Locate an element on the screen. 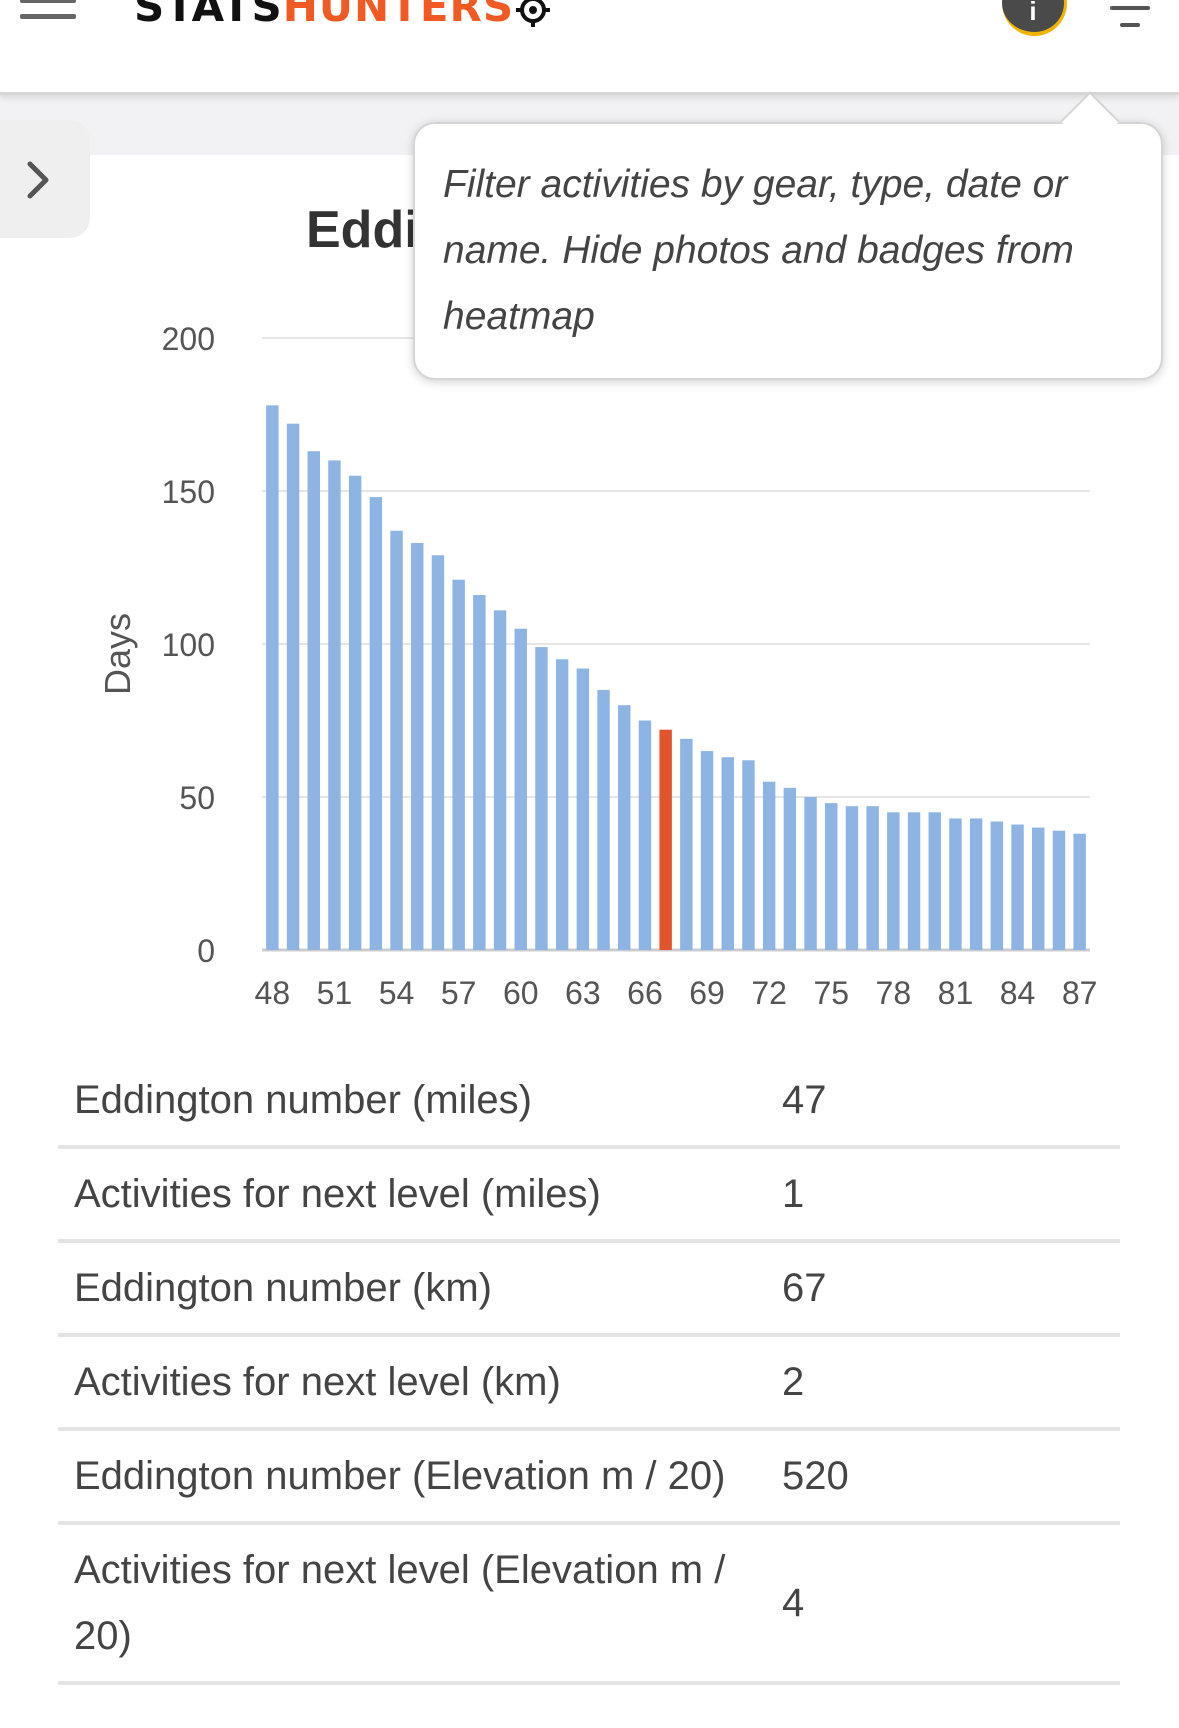 The image size is (1179, 1728). table-row: Activities for next level (miles) 1 is located at coordinates (589, 1195).